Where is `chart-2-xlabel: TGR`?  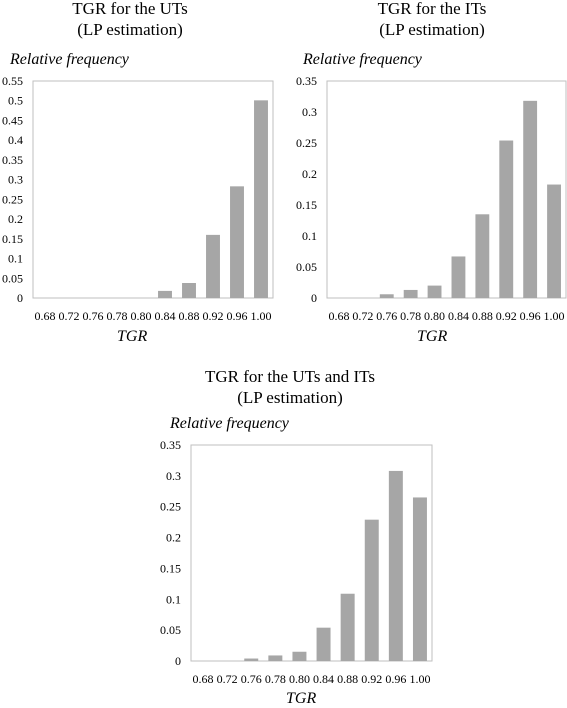 chart-2-xlabel: TGR is located at coordinates (432, 336).